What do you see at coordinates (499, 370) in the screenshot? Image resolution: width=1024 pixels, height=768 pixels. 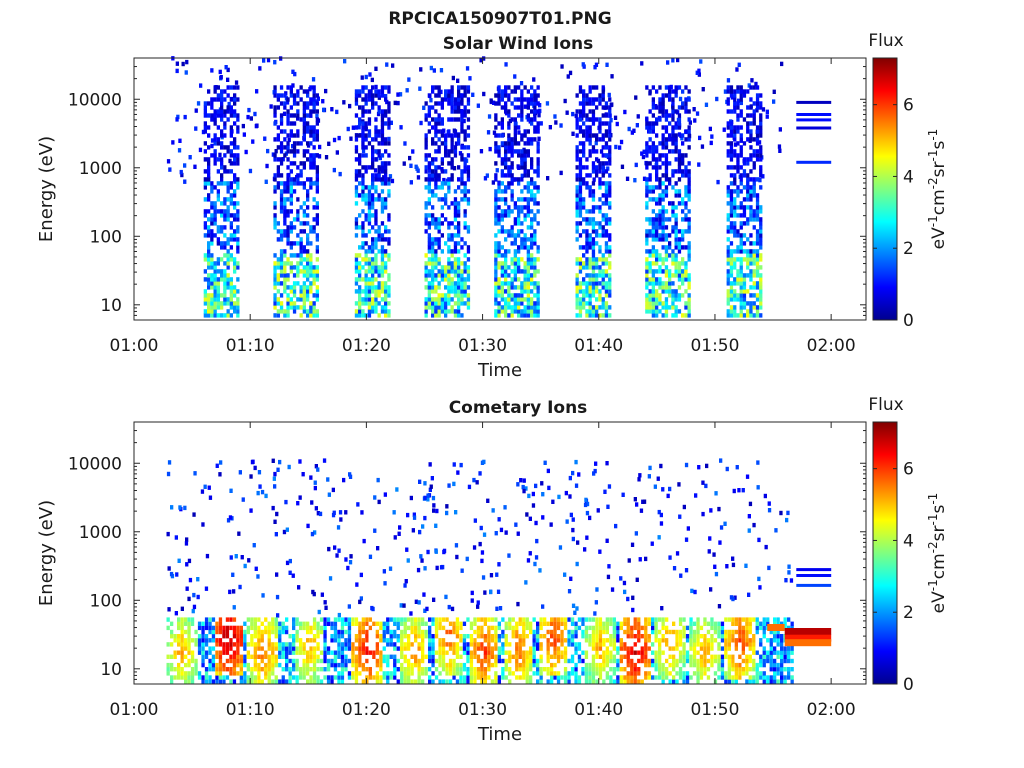 I see `x-axis-label: Time` at bounding box center [499, 370].